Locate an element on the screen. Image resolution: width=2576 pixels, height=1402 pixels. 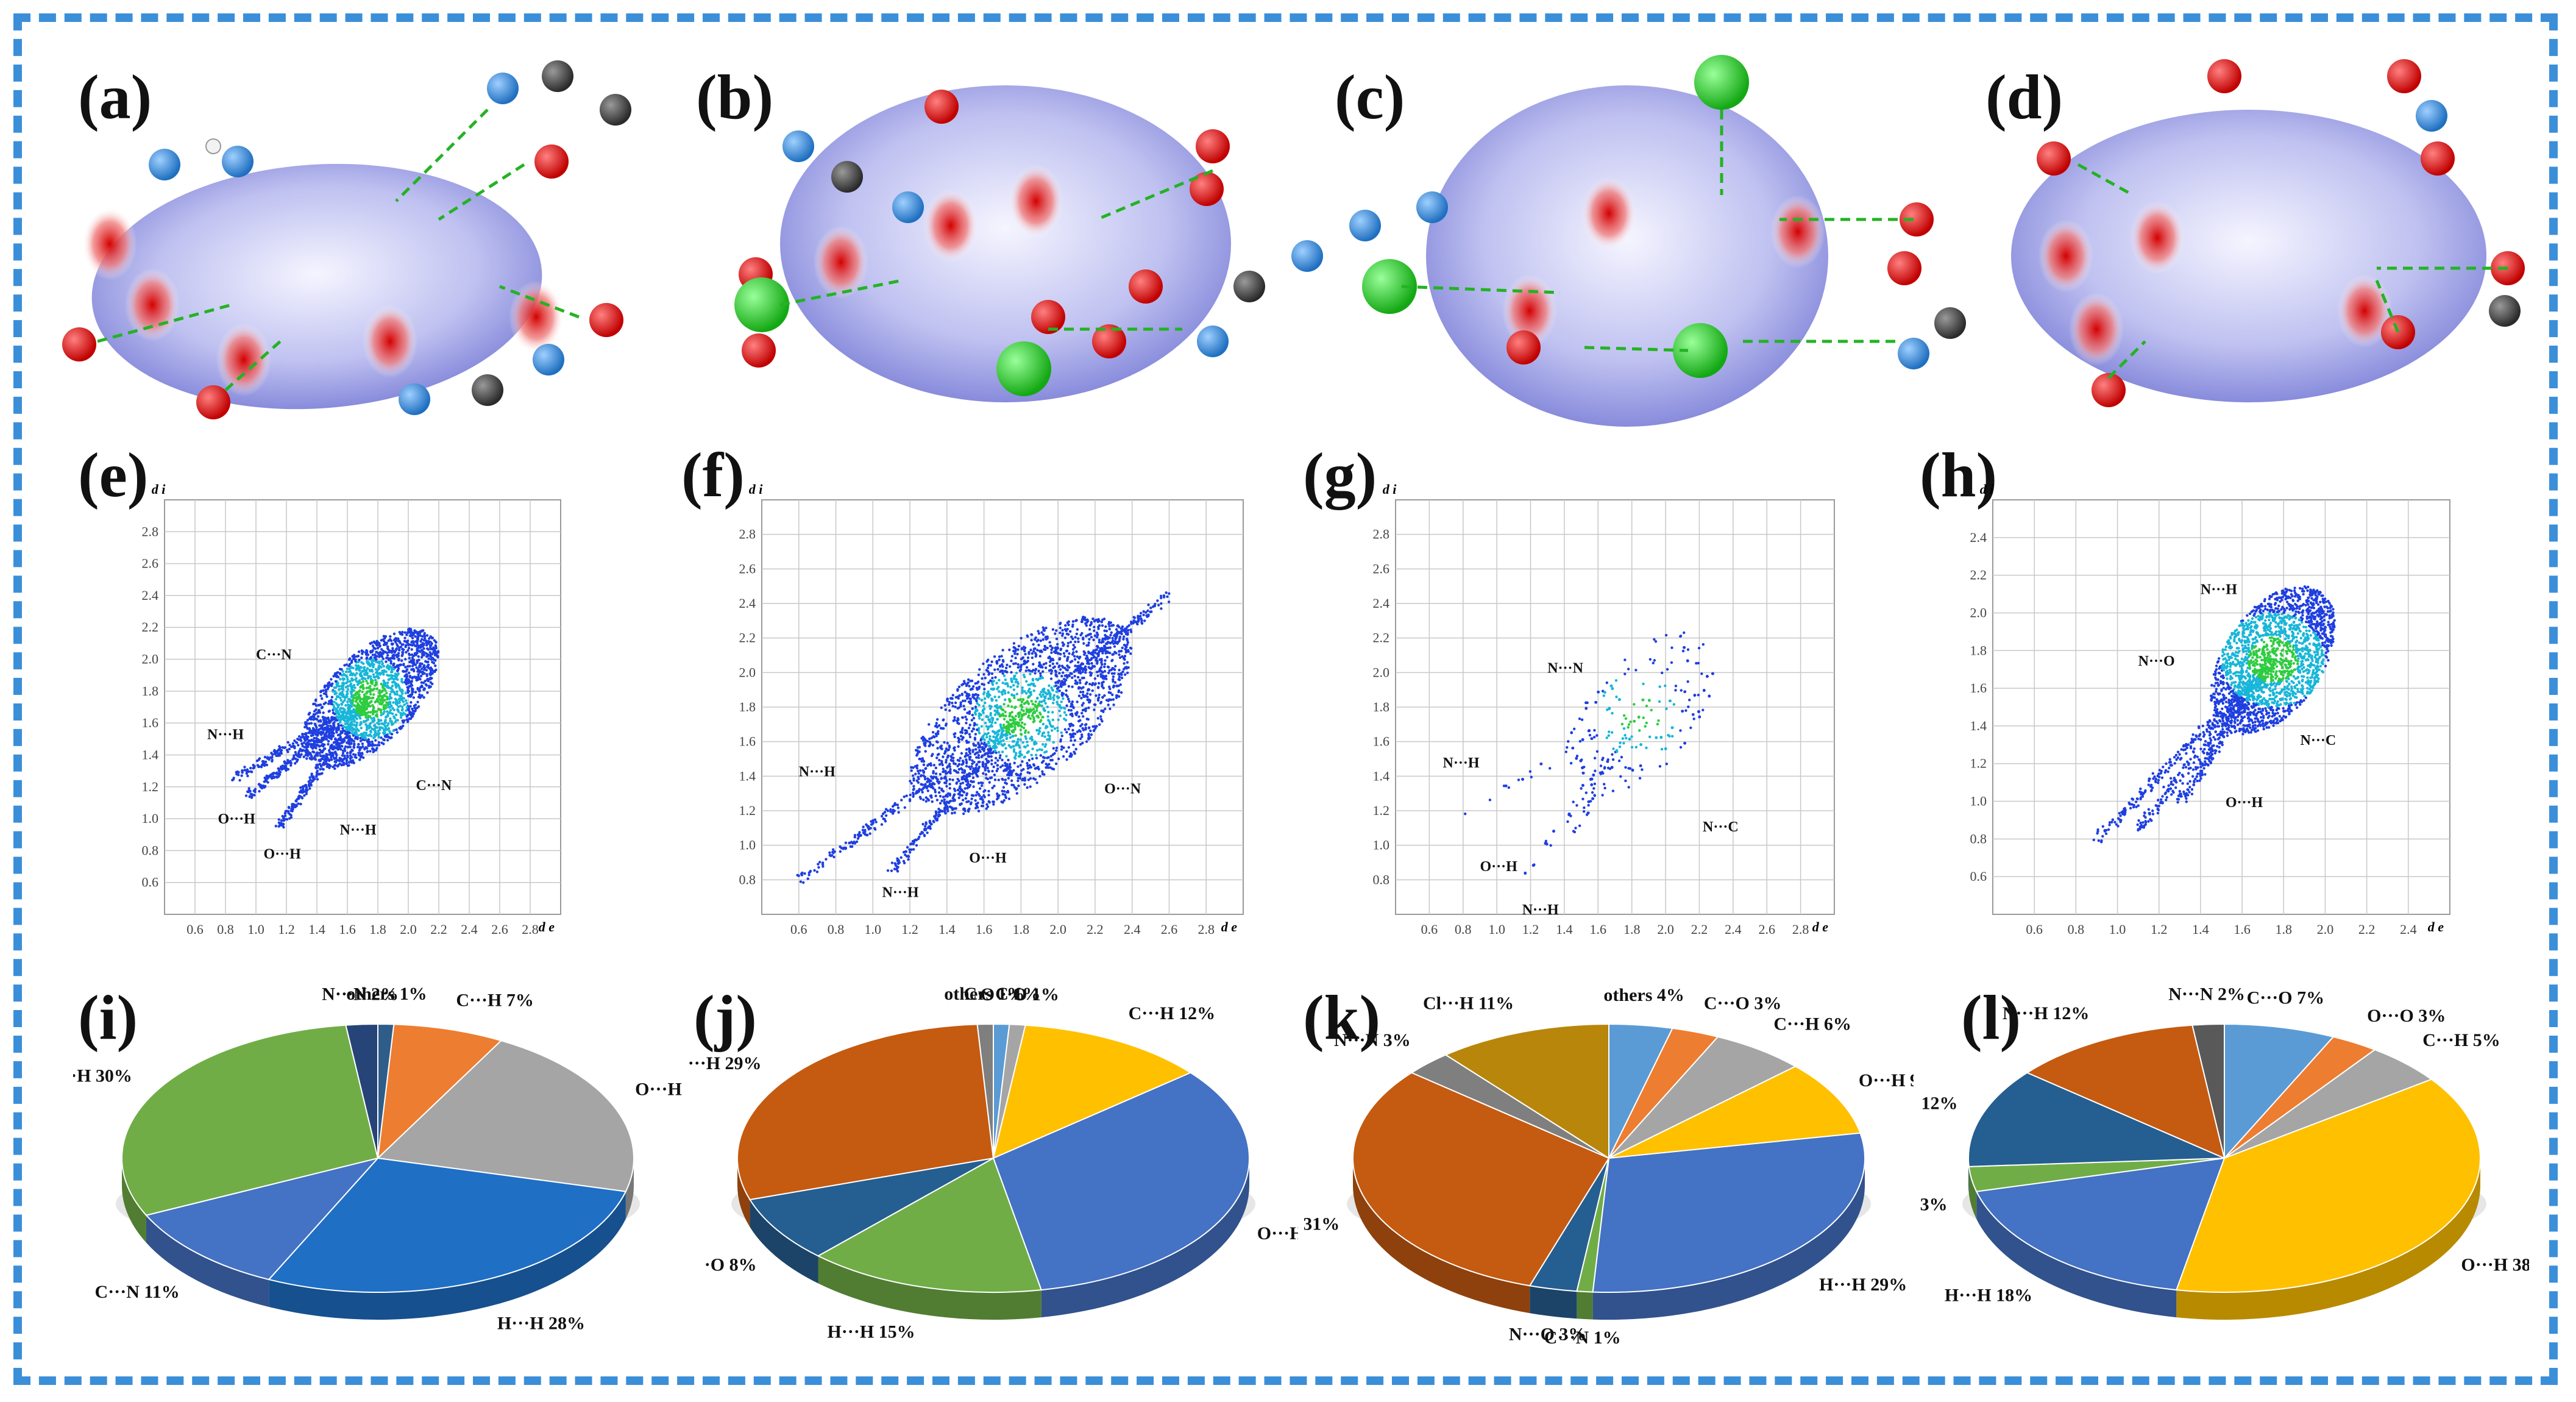
y-tick-label: 0.6 is located at coordinates (151, 882).